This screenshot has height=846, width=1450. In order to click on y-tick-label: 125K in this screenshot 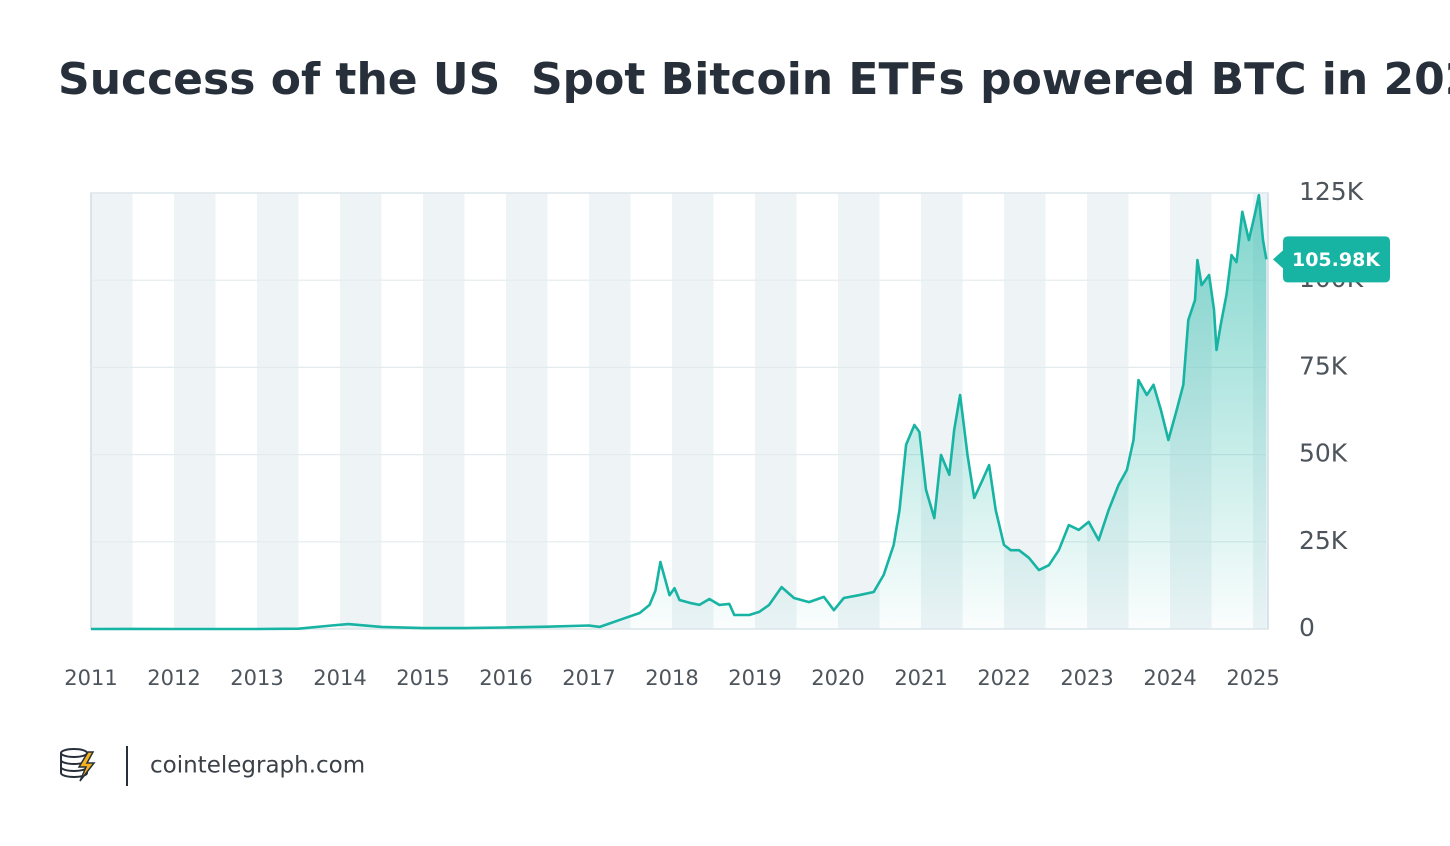, I will do `click(1331, 191)`.